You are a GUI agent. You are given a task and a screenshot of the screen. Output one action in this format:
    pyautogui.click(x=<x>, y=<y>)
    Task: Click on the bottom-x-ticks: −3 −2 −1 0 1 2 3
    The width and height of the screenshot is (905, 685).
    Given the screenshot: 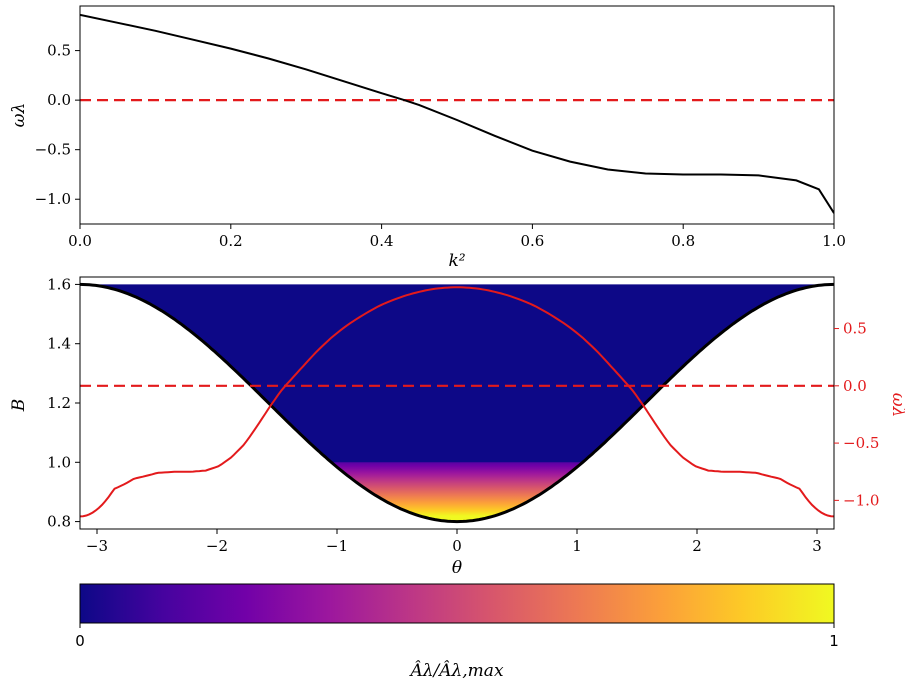 What is the action you would take?
    pyautogui.click(x=454, y=542)
    